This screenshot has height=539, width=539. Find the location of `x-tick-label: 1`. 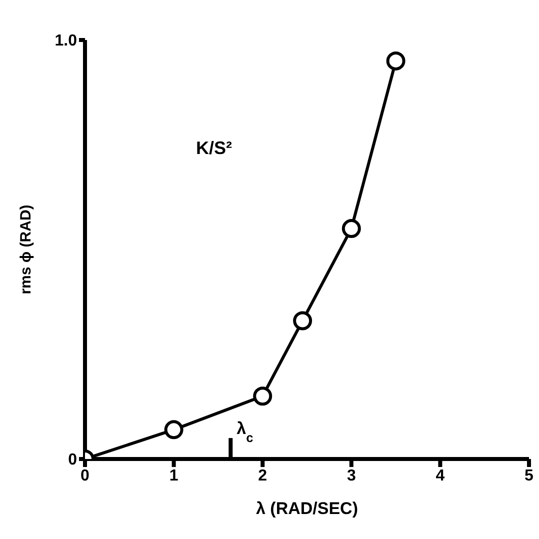

x-tick-label: 1 is located at coordinates (173, 475).